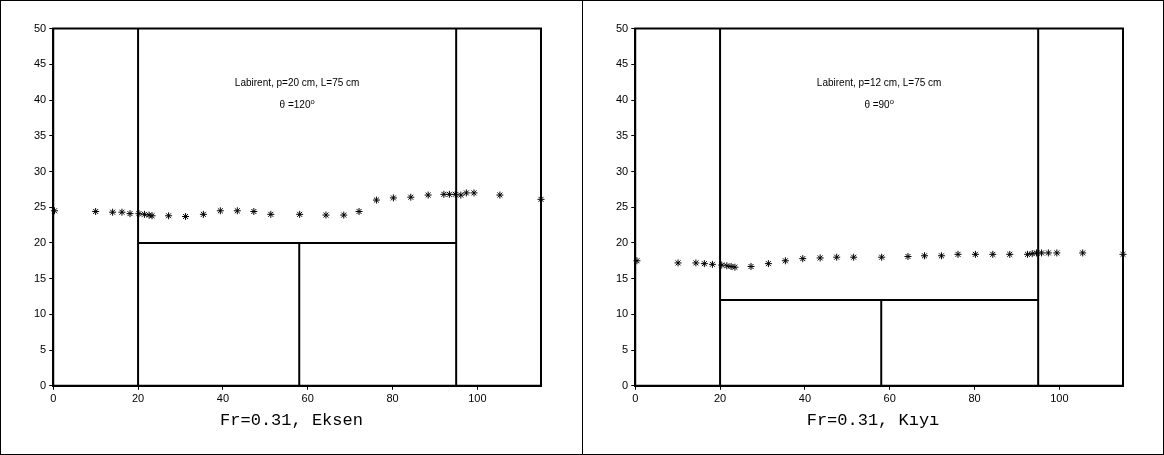 The height and width of the screenshot is (455, 1164). I want to click on text: Fr=0.31, Eksen, so click(291, 420).